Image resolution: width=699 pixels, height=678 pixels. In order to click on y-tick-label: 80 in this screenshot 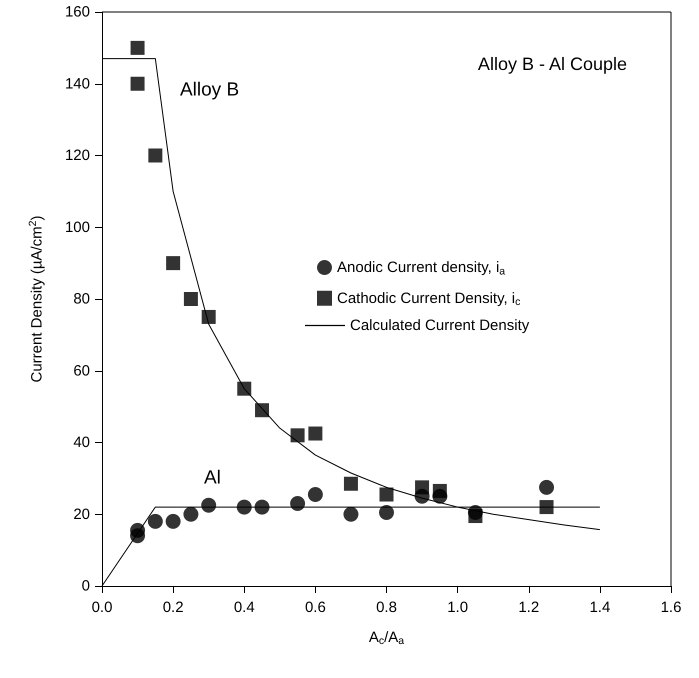, I will do `click(81, 299)`.